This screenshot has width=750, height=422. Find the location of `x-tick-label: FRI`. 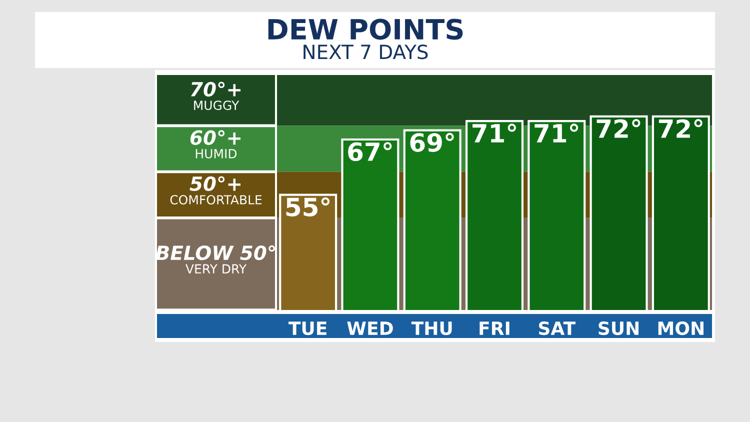

x-tick-label: FRI is located at coordinates (495, 328).